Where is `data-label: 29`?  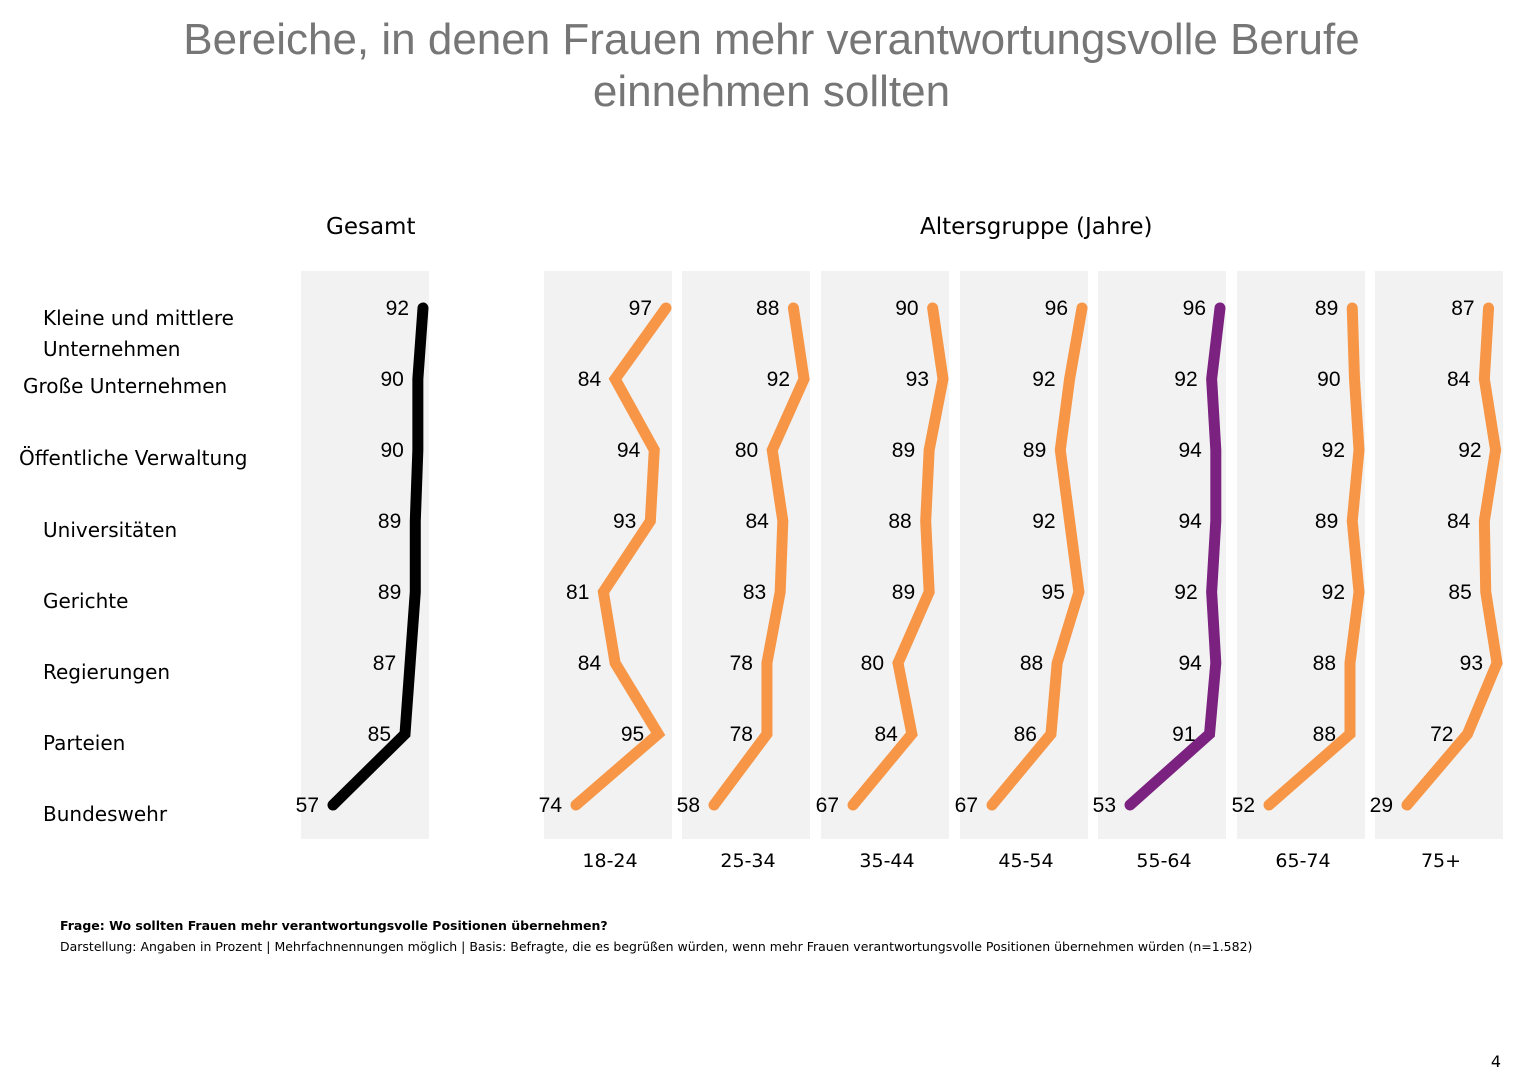
data-label: 29 is located at coordinates (1381, 805).